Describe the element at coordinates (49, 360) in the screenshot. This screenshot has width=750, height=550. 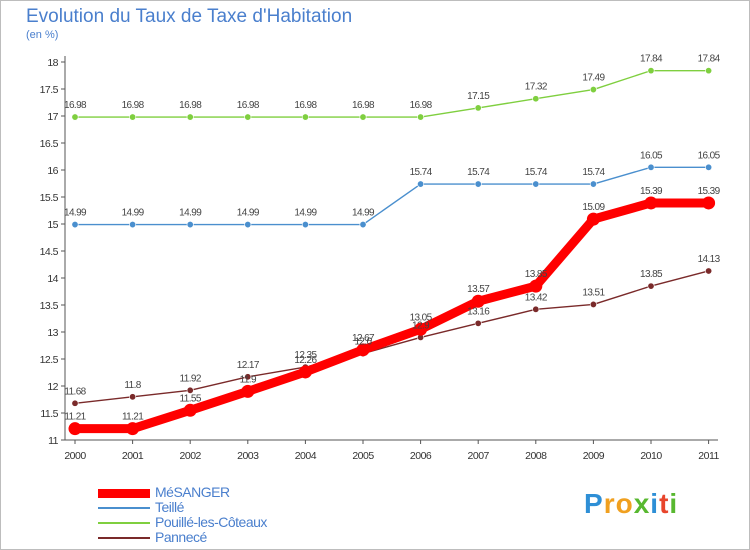
I see `y-tick-label: 12.5` at that location.